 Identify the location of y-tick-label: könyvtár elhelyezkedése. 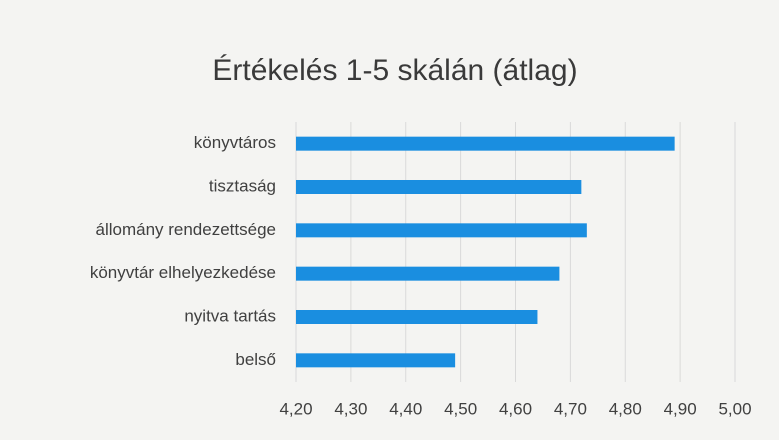
(183, 272).